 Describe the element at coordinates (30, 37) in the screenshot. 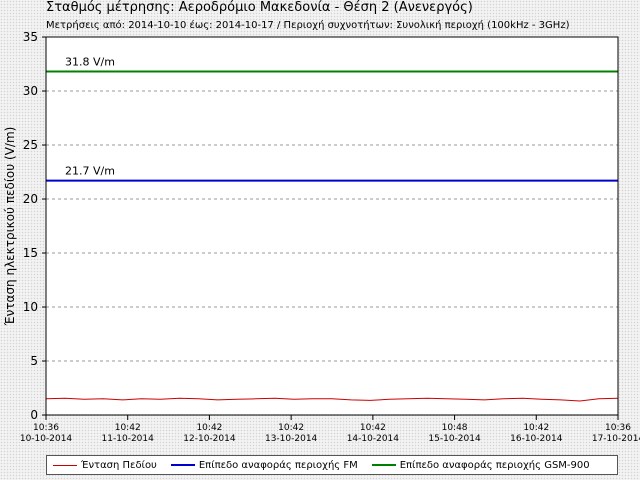

I see `y-tick-label: 35` at that location.